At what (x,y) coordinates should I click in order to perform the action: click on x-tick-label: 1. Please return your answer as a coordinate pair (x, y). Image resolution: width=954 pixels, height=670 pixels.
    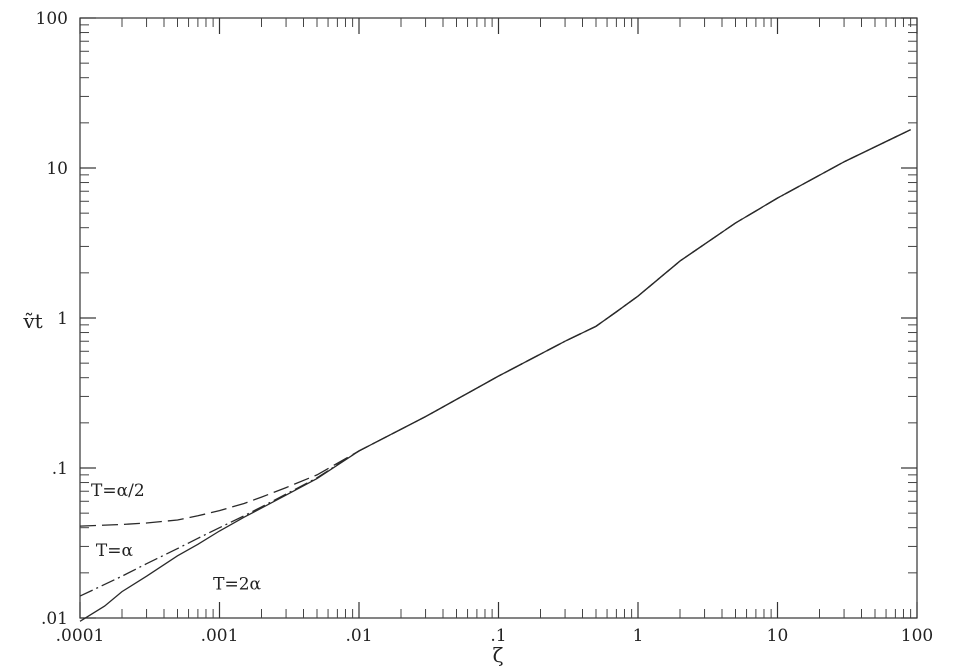
    Looking at the image, I should click on (638, 636).